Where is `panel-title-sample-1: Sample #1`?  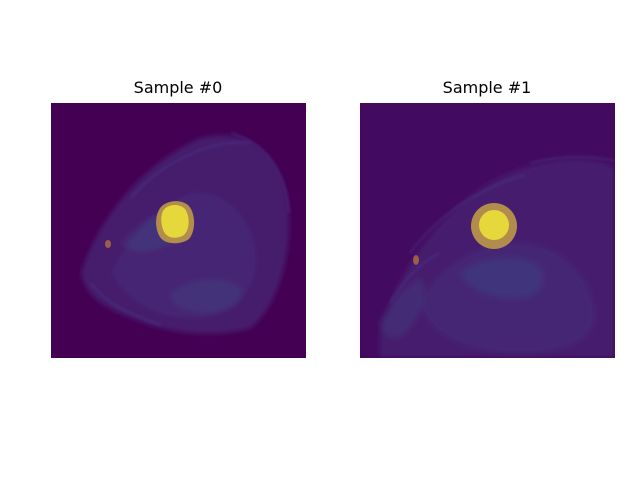 panel-title-sample-1: Sample #1 is located at coordinates (487, 87).